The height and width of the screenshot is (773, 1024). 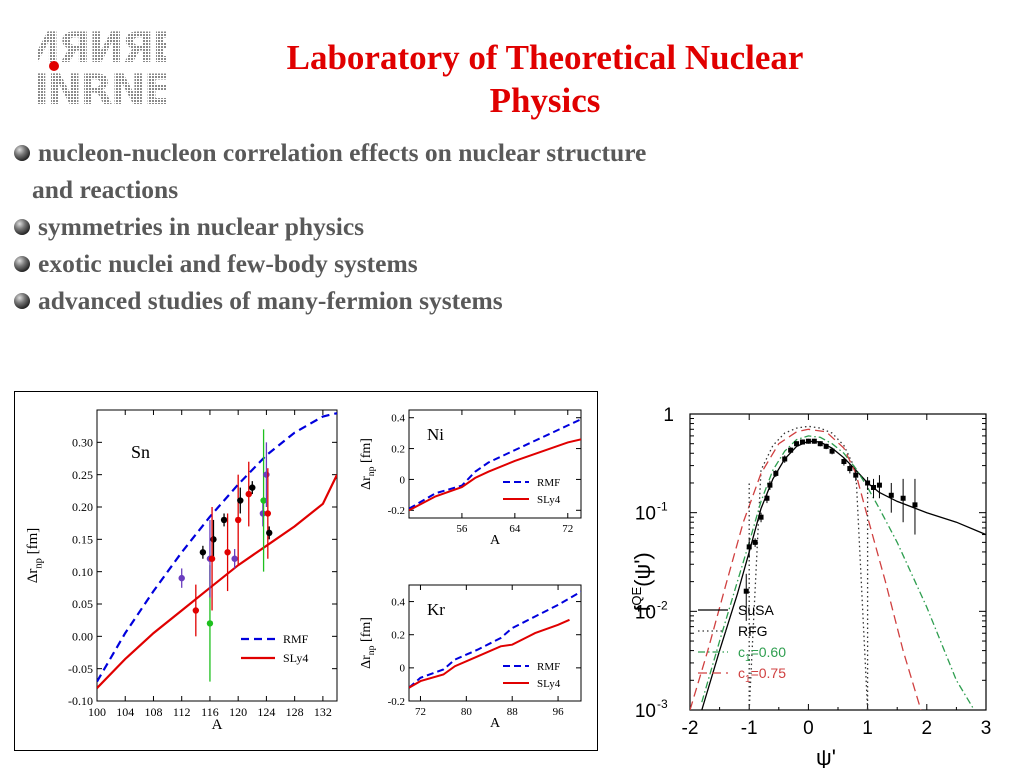 I want to click on x-tick-label: 56, so click(x=462, y=529).